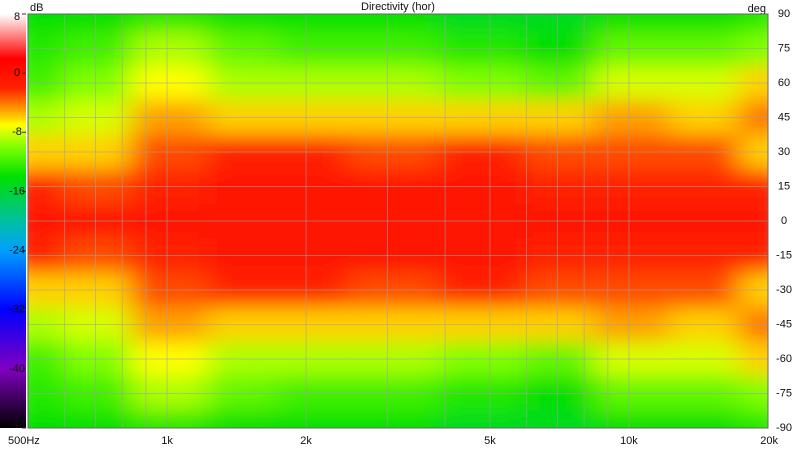  Describe the element at coordinates (17, 73) in the screenshot. I see `colorbar-tick-label: 0` at that location.